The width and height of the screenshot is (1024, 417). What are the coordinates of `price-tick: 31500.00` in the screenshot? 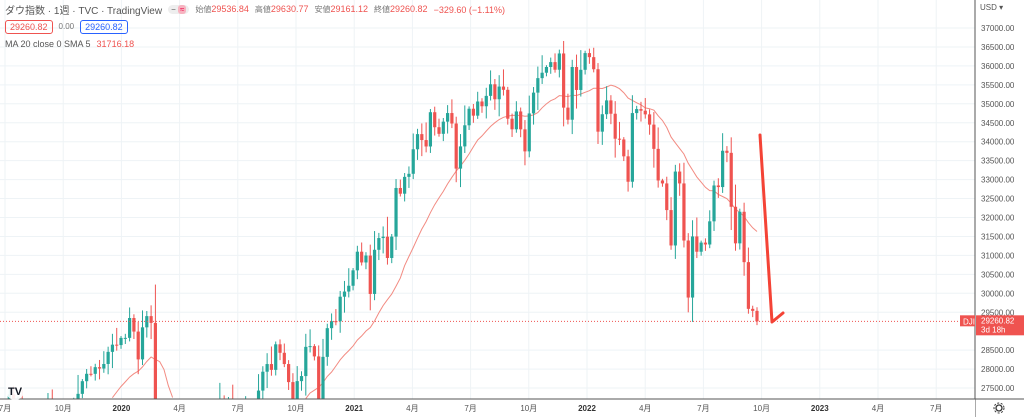 It's located at (998, 236).